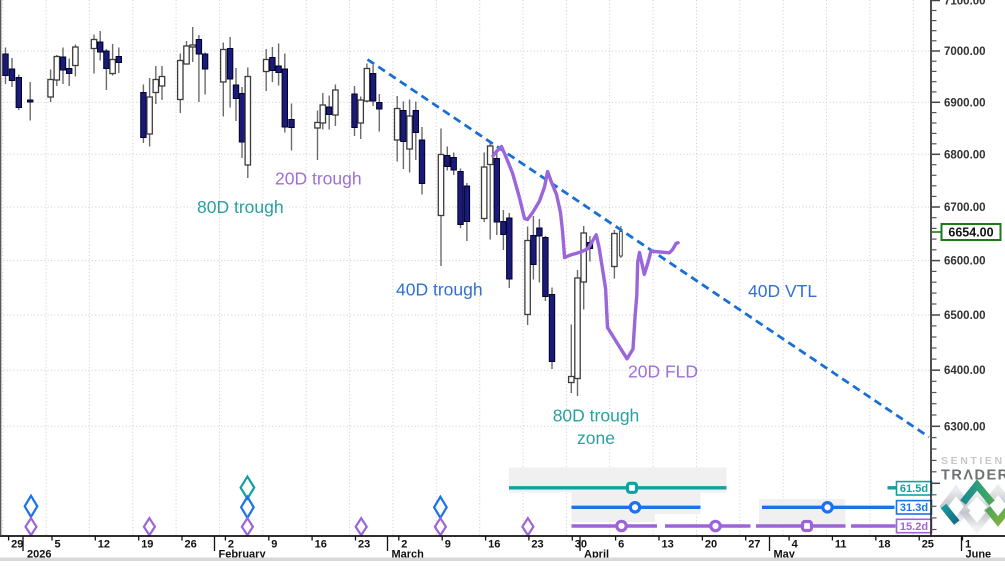  What do you see at coordinates (17, 545) in the screenshot?
I see `svg-text: 29` at bounding box center [17, 545].